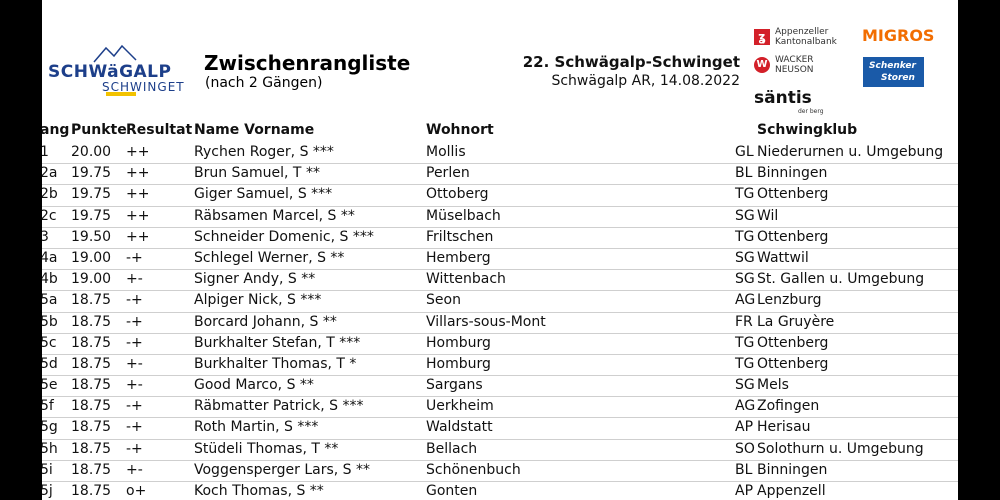 The image size is (1000, 500). I want to click on logo-wordmark: SCHWäGALP, so click(110, 72).